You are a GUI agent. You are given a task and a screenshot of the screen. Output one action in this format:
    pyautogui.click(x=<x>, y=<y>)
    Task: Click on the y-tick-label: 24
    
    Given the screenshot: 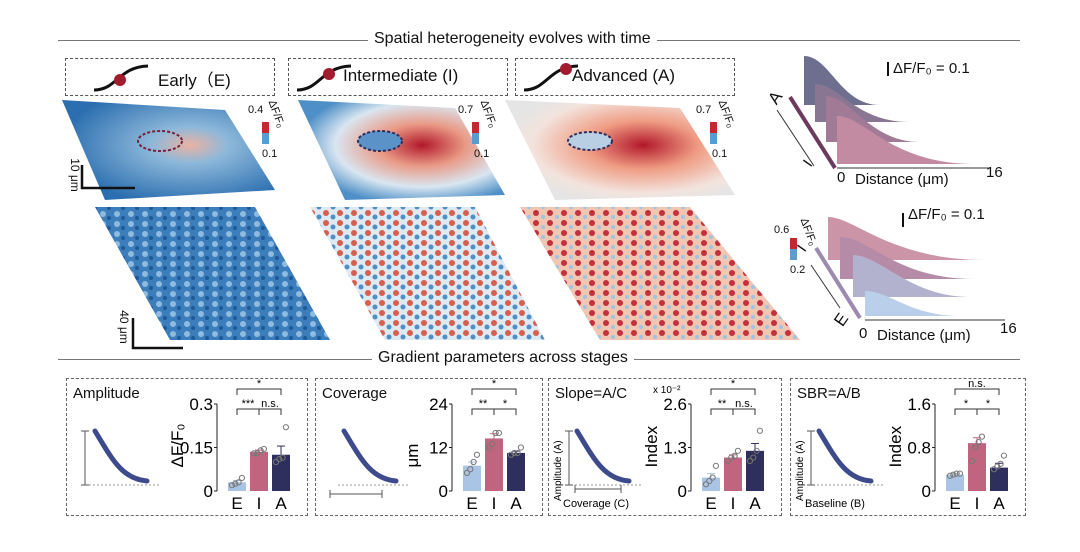 What is the action you would take?
    pyautogui.click(x=438, y=404)
    